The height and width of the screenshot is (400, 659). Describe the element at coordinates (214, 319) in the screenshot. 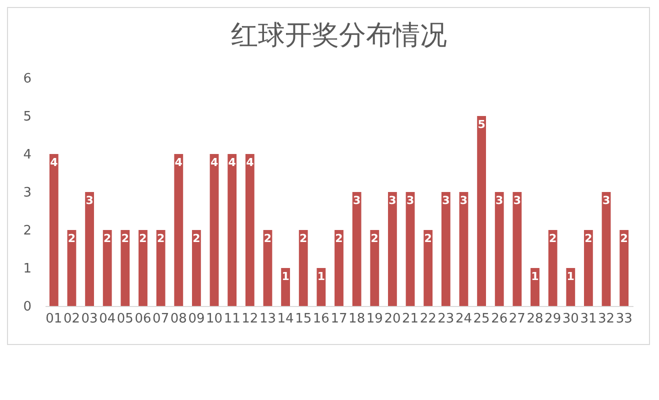

I see `x-tick-label: 10` at that location.